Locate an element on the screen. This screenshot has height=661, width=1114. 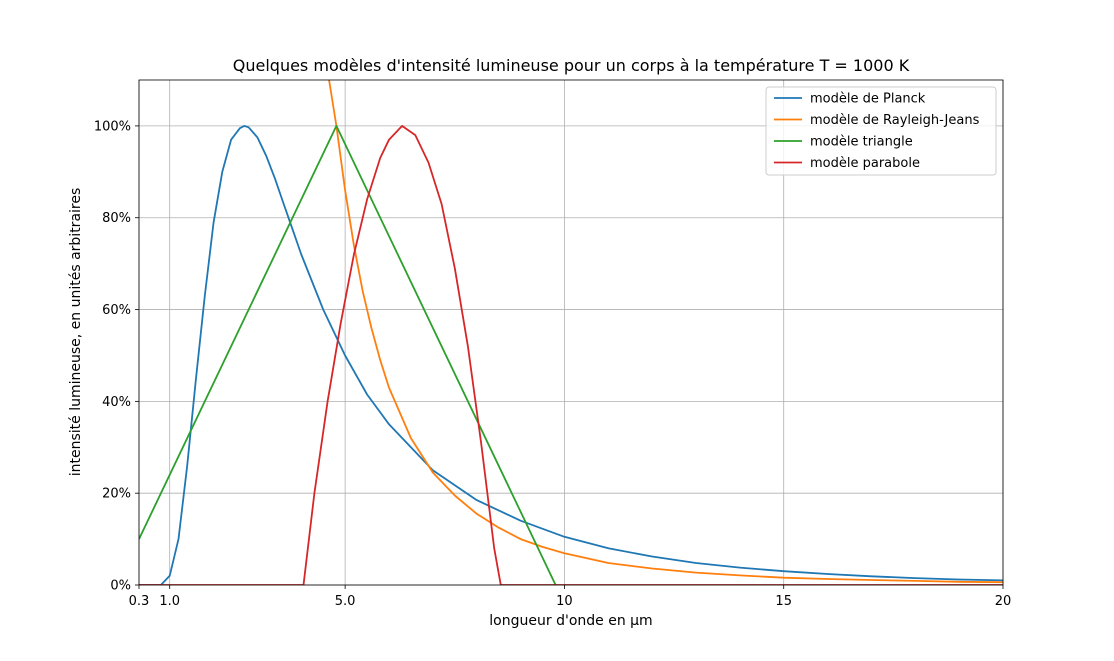
x-tick: 15 is located at coordinates (783, 597).